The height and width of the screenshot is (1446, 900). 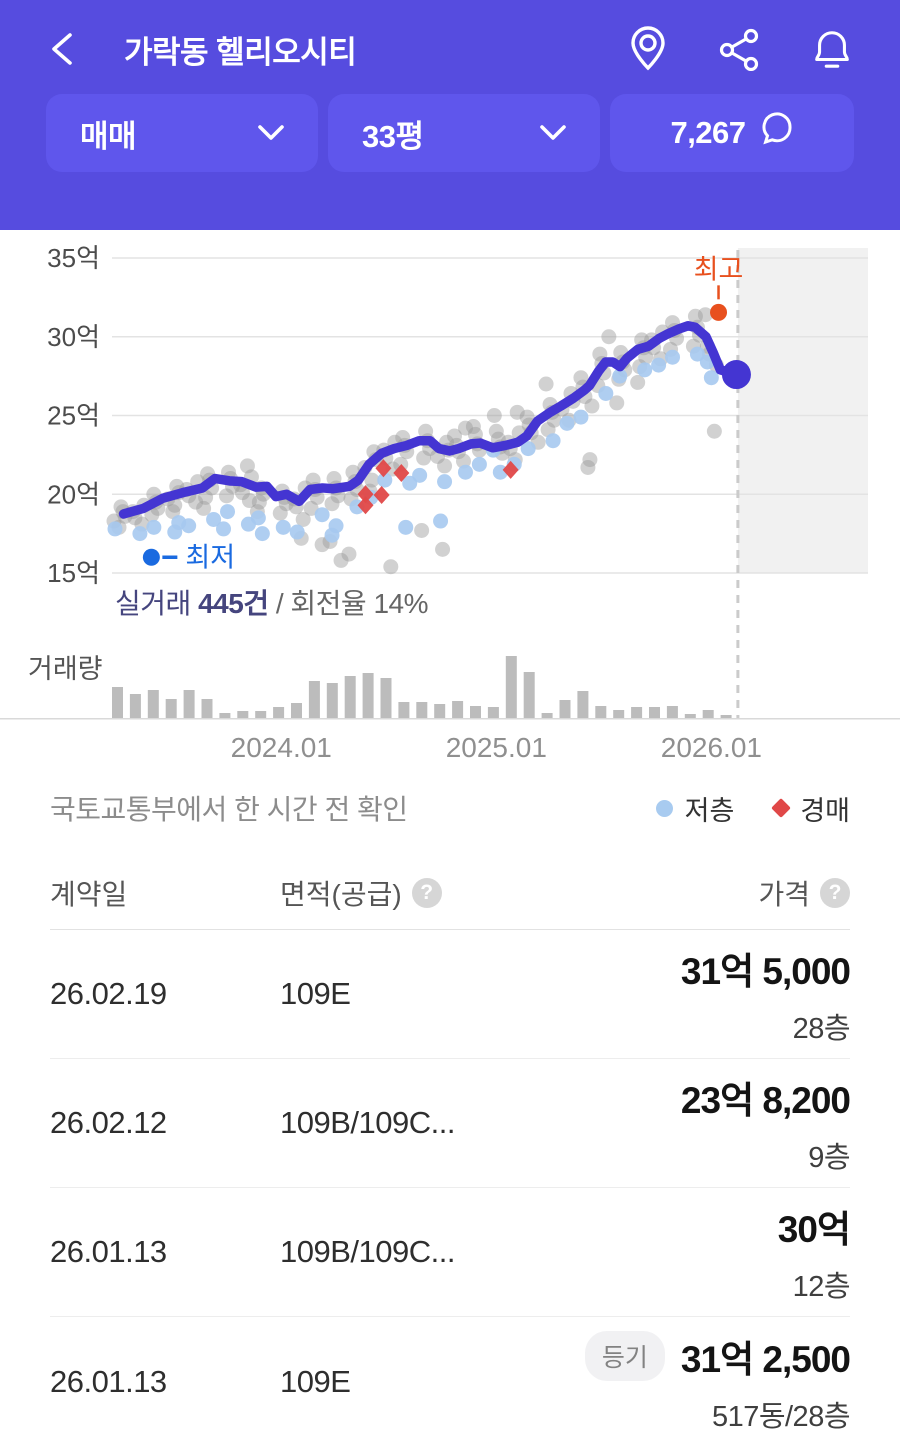 What do you see at coordinates (348, 603) in the screenshot?
I see `stats-rest: / 회전율 14%` at bounding box center [348, 603].